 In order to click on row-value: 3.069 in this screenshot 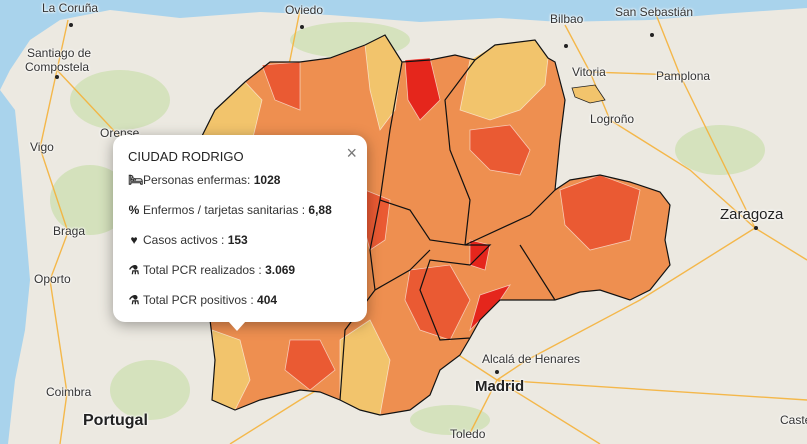, I will do `click(280, 270)`.